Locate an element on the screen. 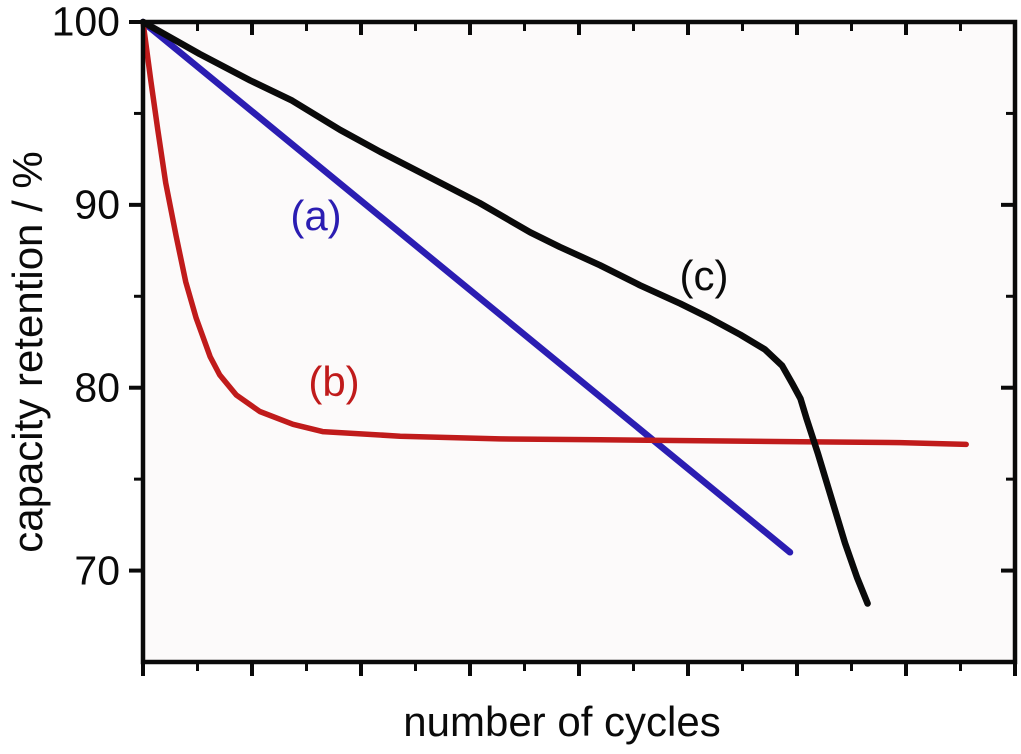 The image size is (1021, 754). y-tick-label-90: 90 is located at coordinates (97, 204).